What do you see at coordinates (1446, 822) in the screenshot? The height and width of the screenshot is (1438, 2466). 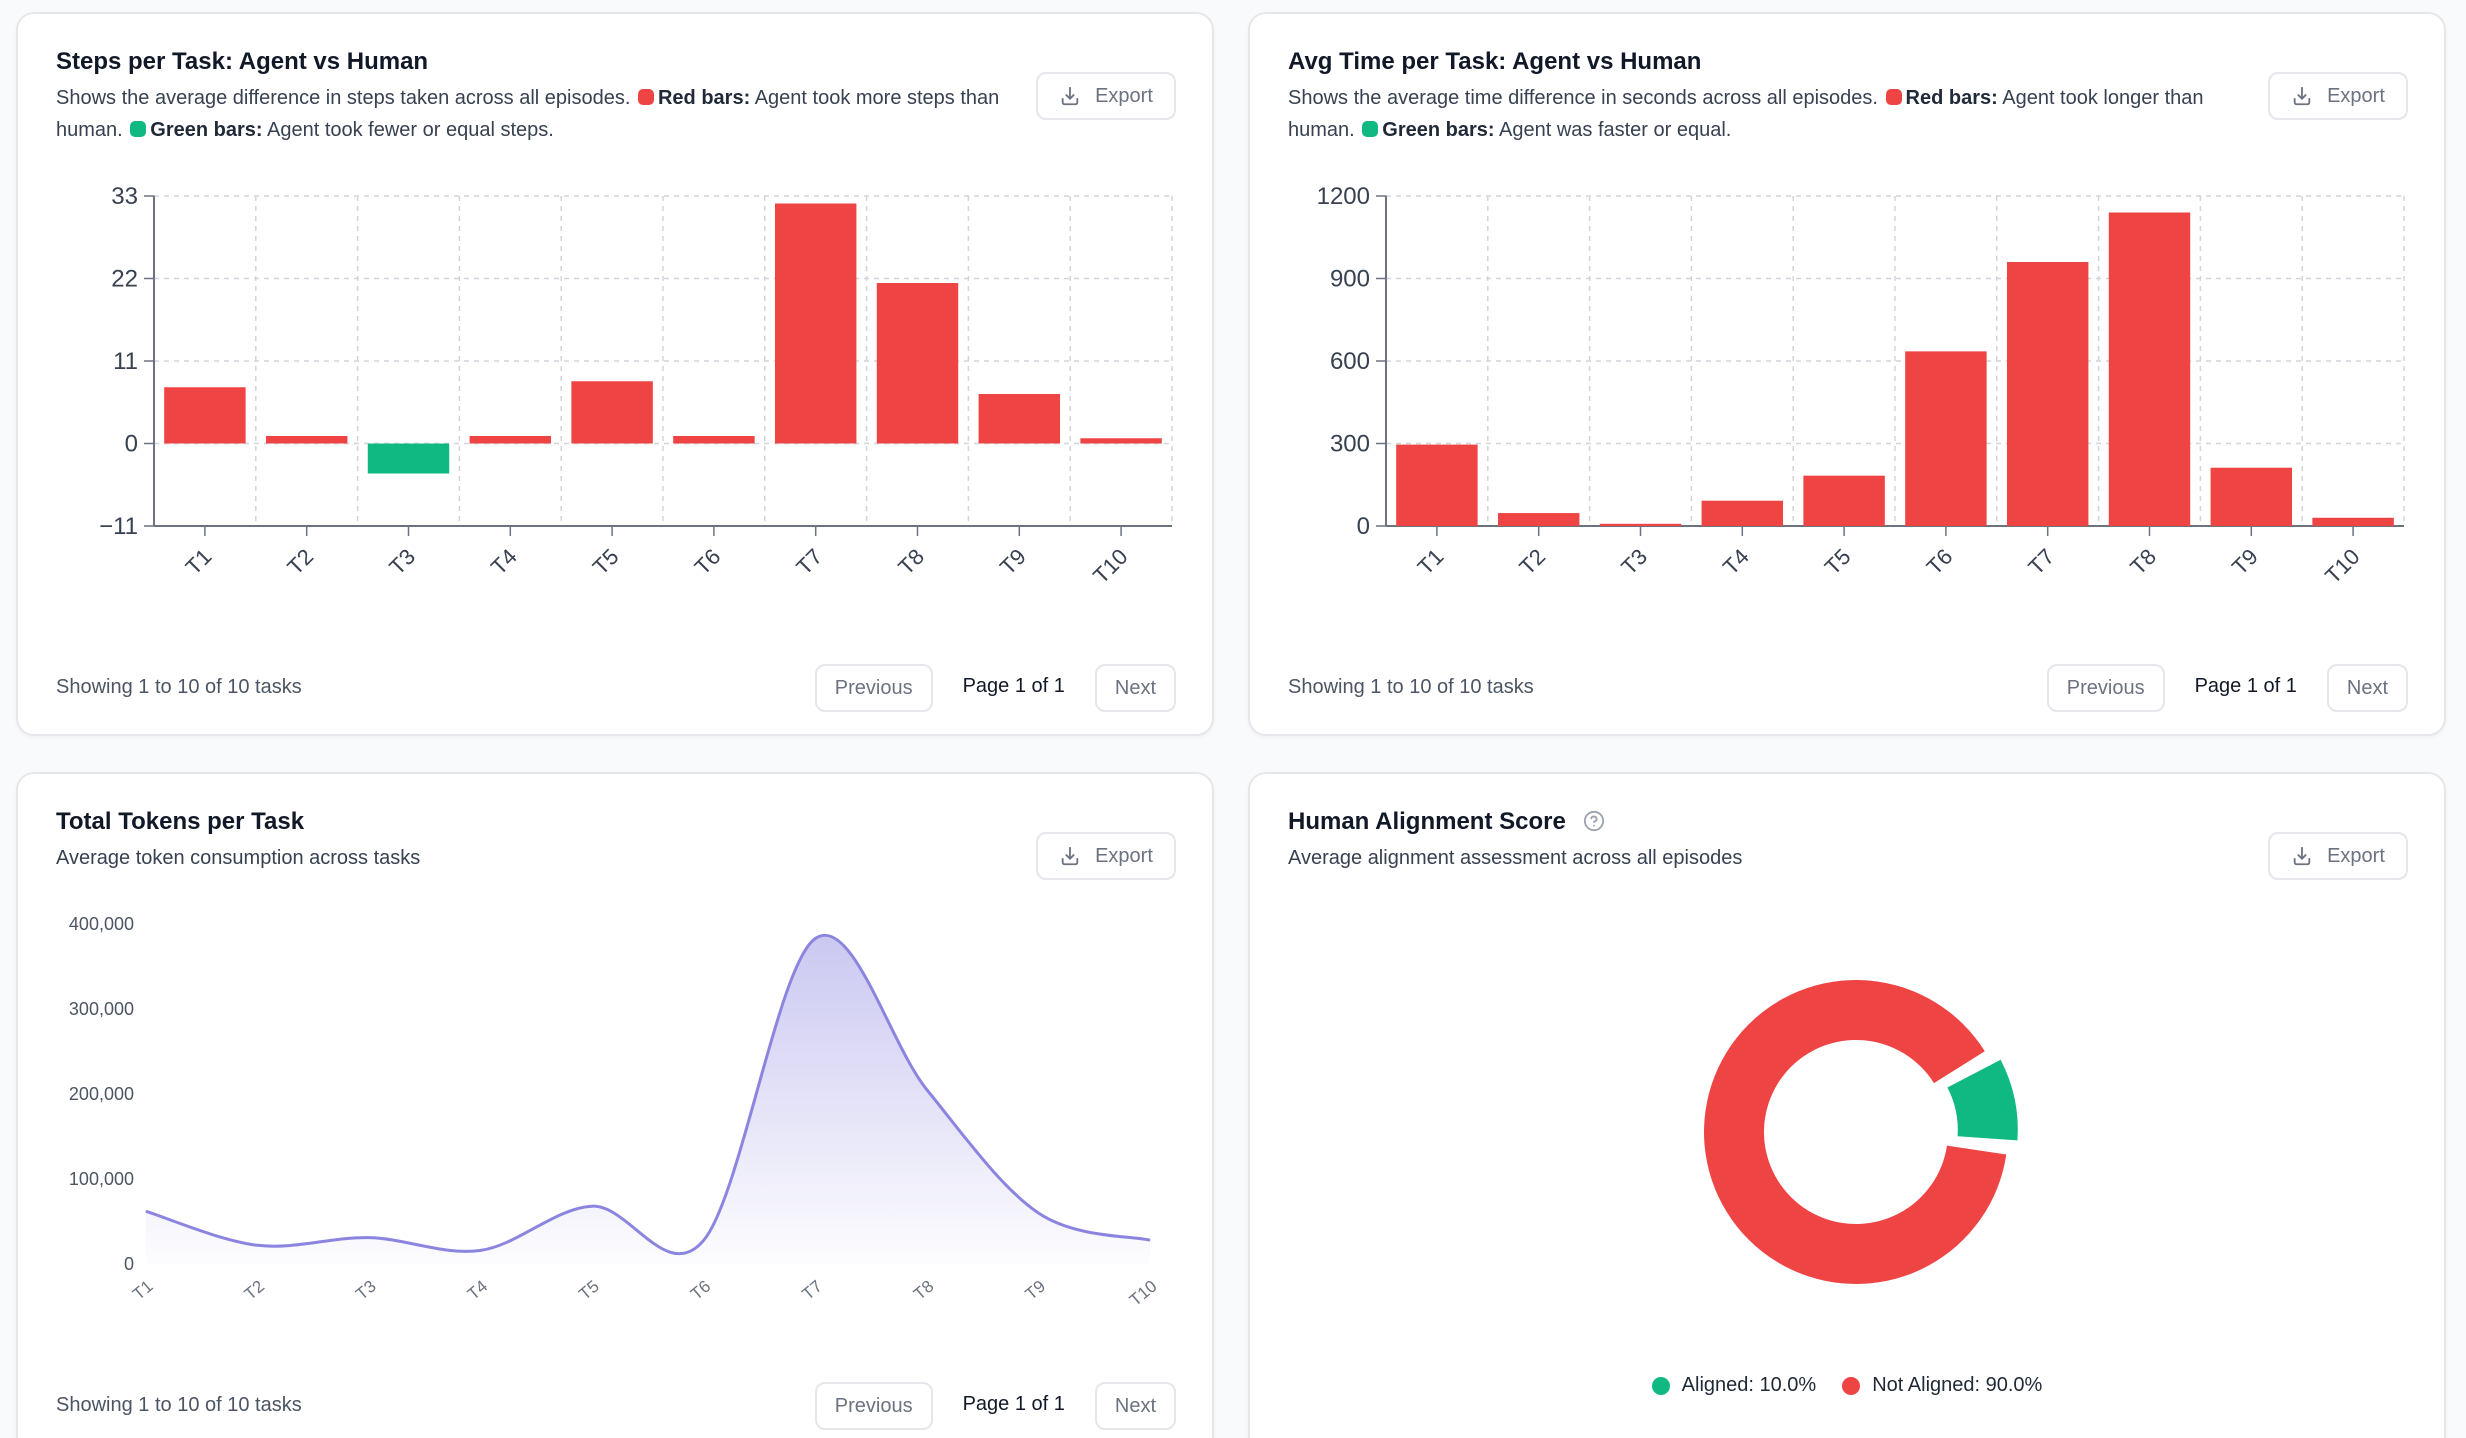 I see `alignment-title: Human Alignment Score` at bounding box center [1446, 822].